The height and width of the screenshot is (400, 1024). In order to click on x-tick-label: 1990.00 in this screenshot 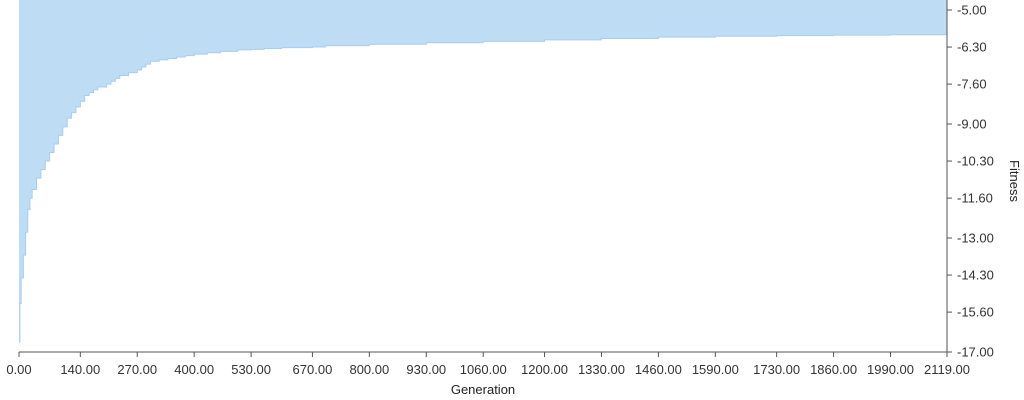, I will do `click(890, 369)`.